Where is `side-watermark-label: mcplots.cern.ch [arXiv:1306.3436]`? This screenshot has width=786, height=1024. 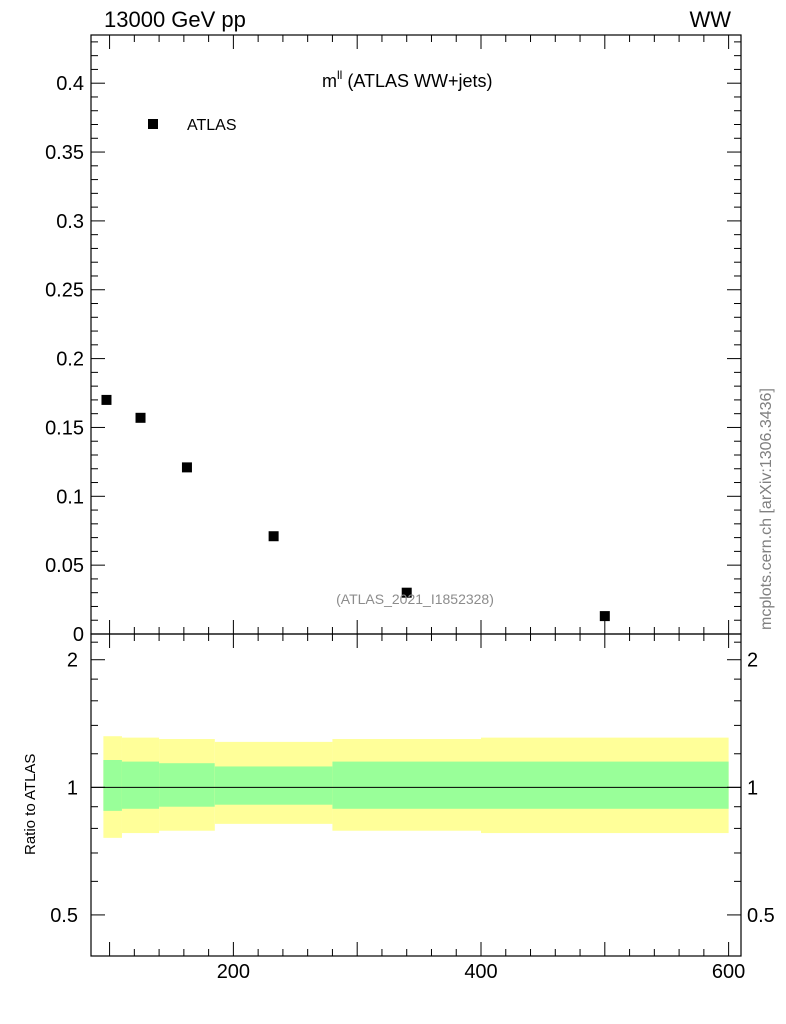 side-watermark-label: mcplots.cern.ch [arXiv:1306.3436] is located at coordinates (766, 509).